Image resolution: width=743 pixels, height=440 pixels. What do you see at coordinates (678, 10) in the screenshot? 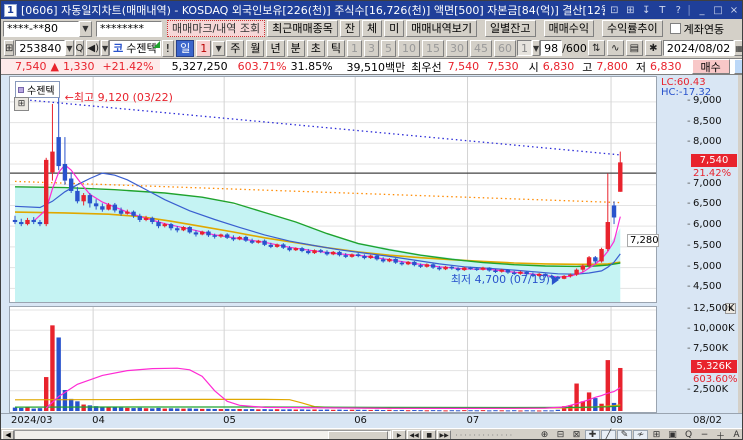
I see `help-icon: ?` at bounding box center [678, 10].